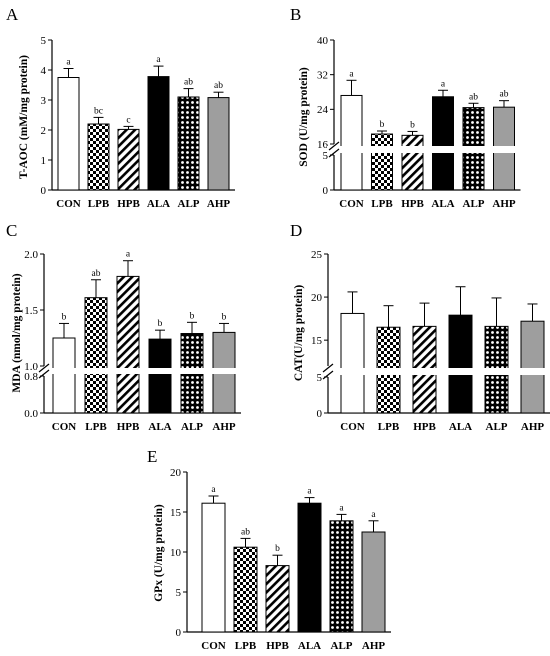 This screenshot has width=550, height=656. What do you see at coordinates (44, 71) in the screenshot?
I see `y-tick-label: 4` at bounding box center [44, 71].